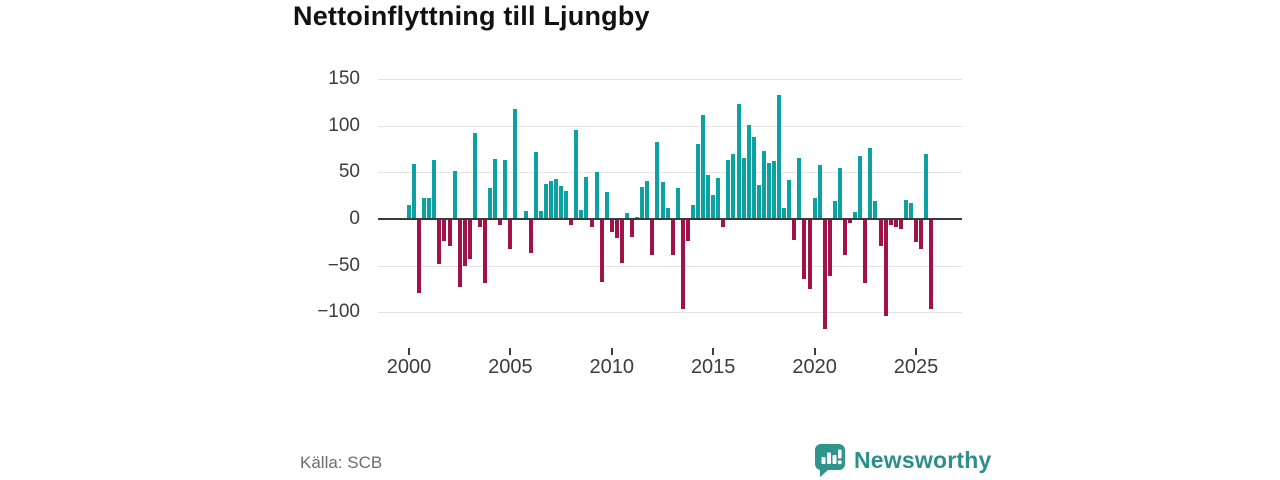  What do you see at coordinates (677, 203) in the screenshot?
I see `bar-2000q53` at bounding box center [677, 203].